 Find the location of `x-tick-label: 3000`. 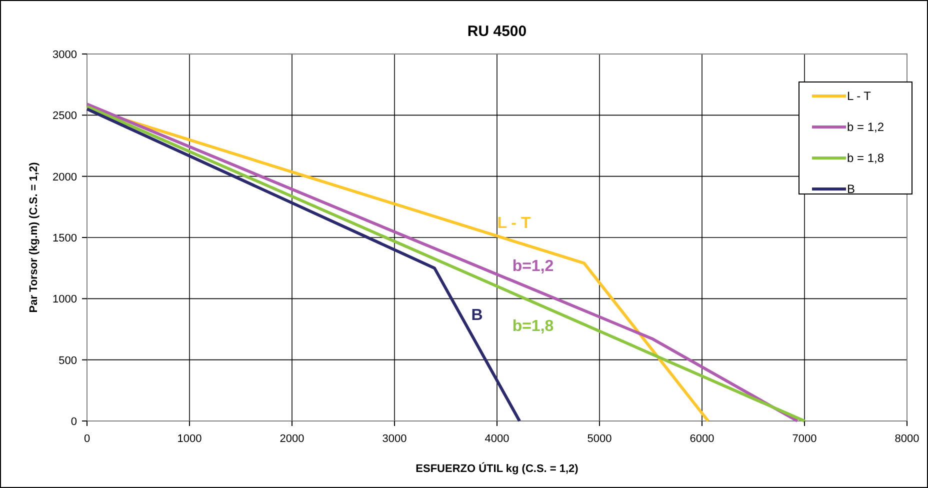

x-tick-label: 3000 is located at coordinates (394, 439).